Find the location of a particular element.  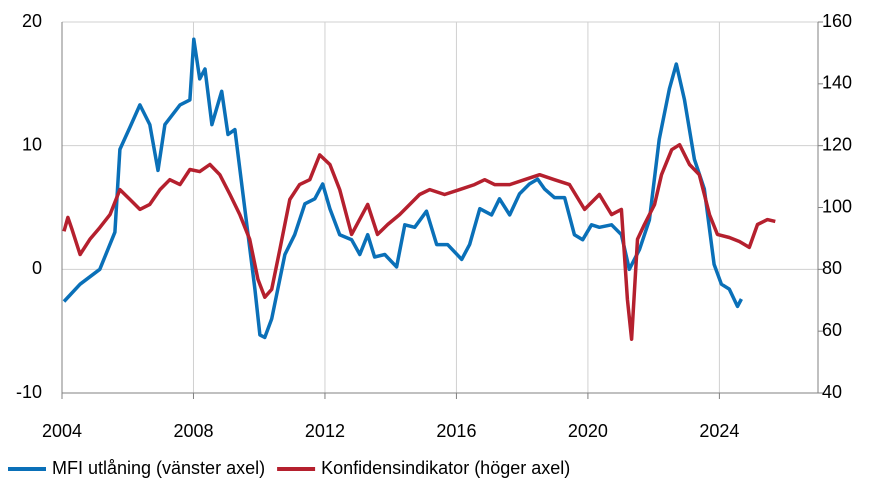

y2-tick-label: 120 is located at coordinates (837, 144).